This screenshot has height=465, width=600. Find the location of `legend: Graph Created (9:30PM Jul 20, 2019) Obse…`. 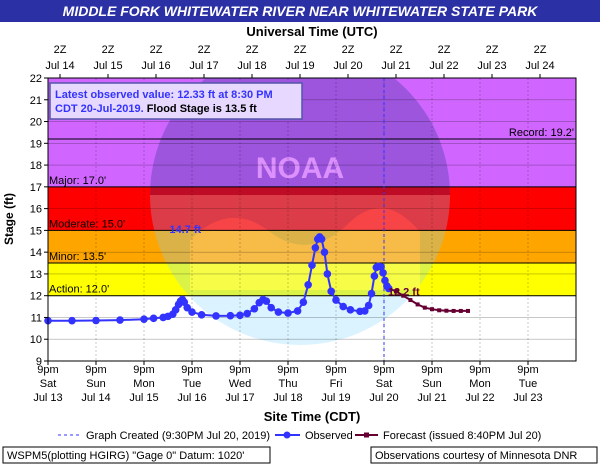

legend: Graph Created (9:30PM Jul 20, 2019) Obse… is located at coordinates (299, 436).